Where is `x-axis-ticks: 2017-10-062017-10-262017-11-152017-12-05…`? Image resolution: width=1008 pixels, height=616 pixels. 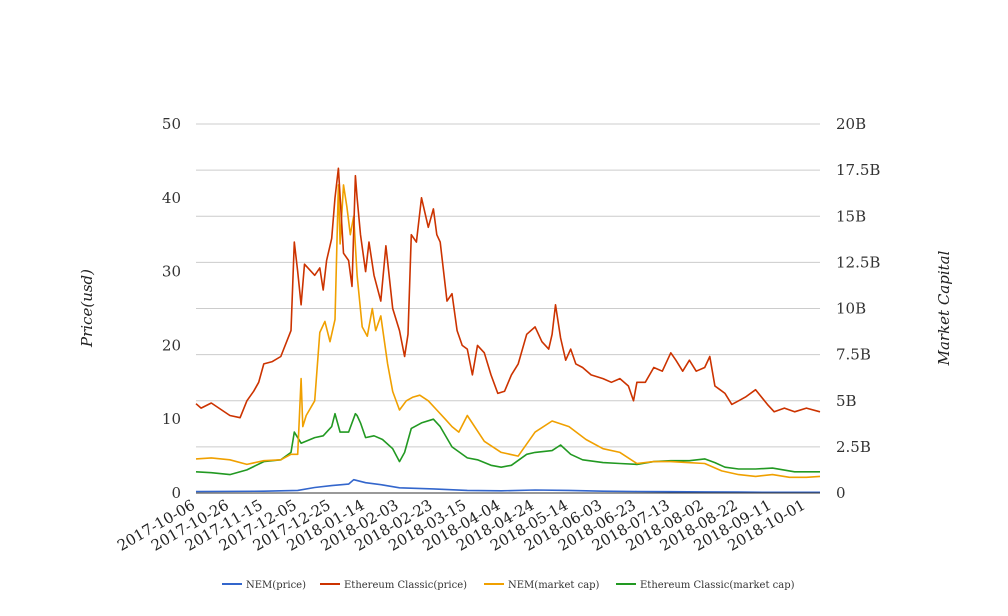 x-axis-ticks: 2017-10-062017-10-262017-11-152017-12-05… is located at coordinates (461, 525).